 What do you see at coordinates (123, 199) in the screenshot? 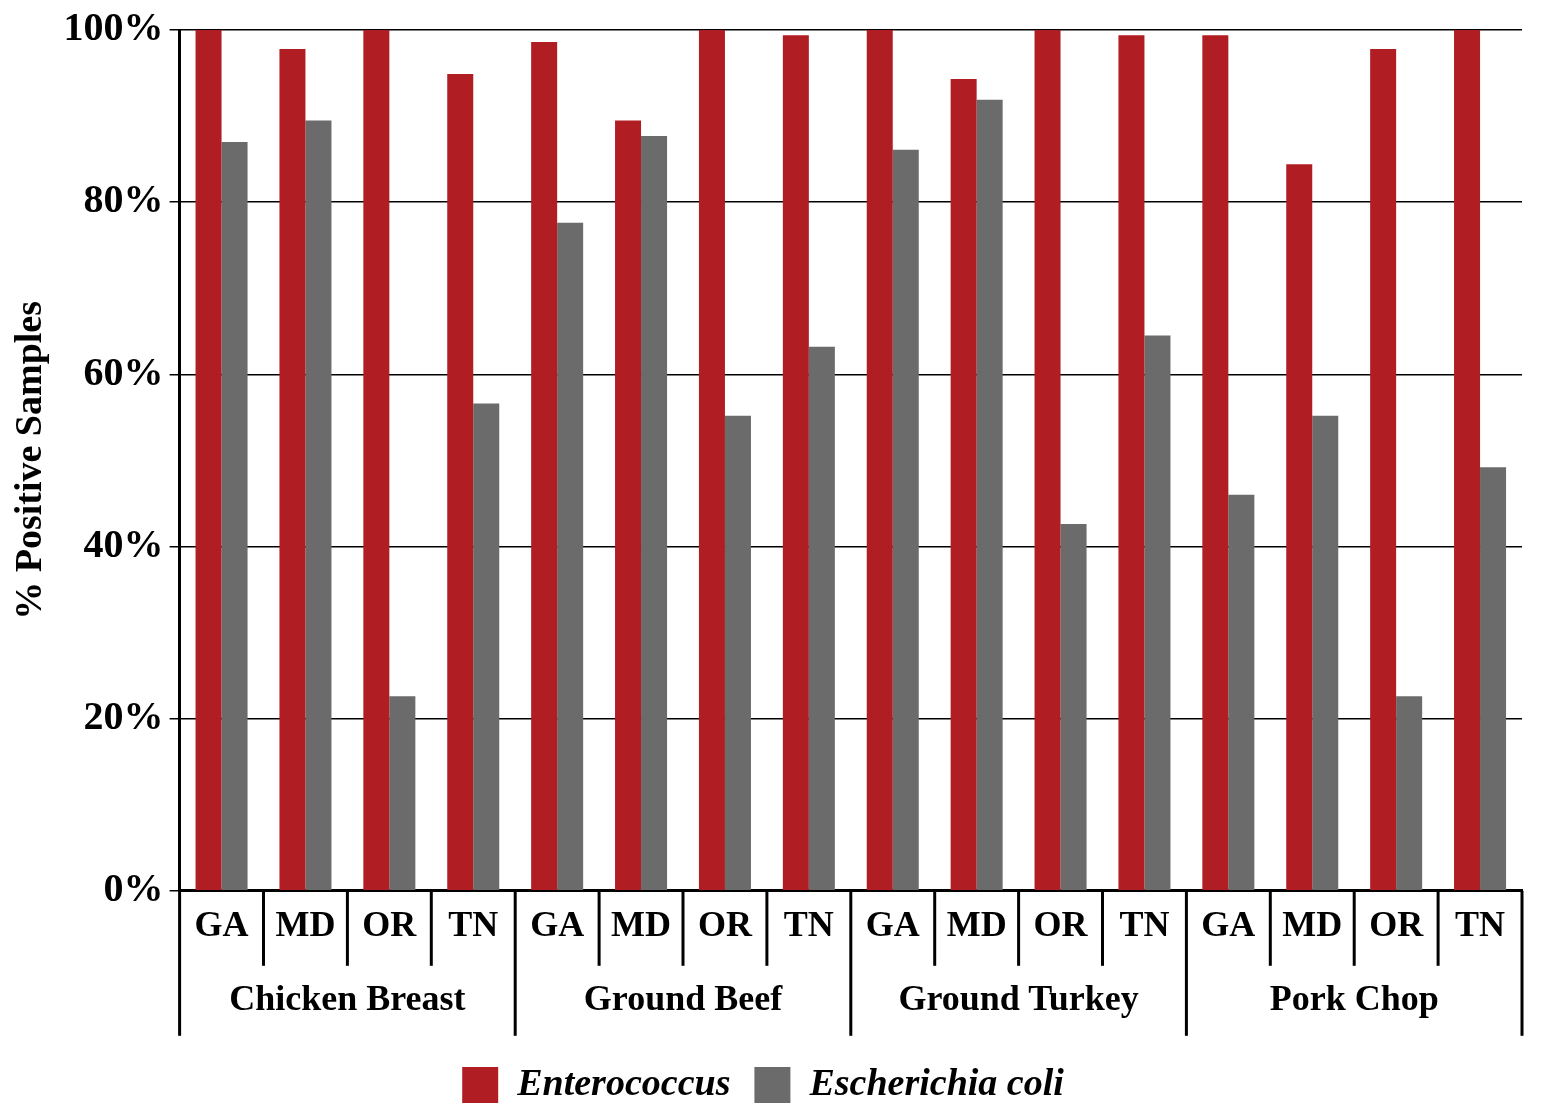
I see `y-tick-label: 80%` at bounding box center [123, 199].